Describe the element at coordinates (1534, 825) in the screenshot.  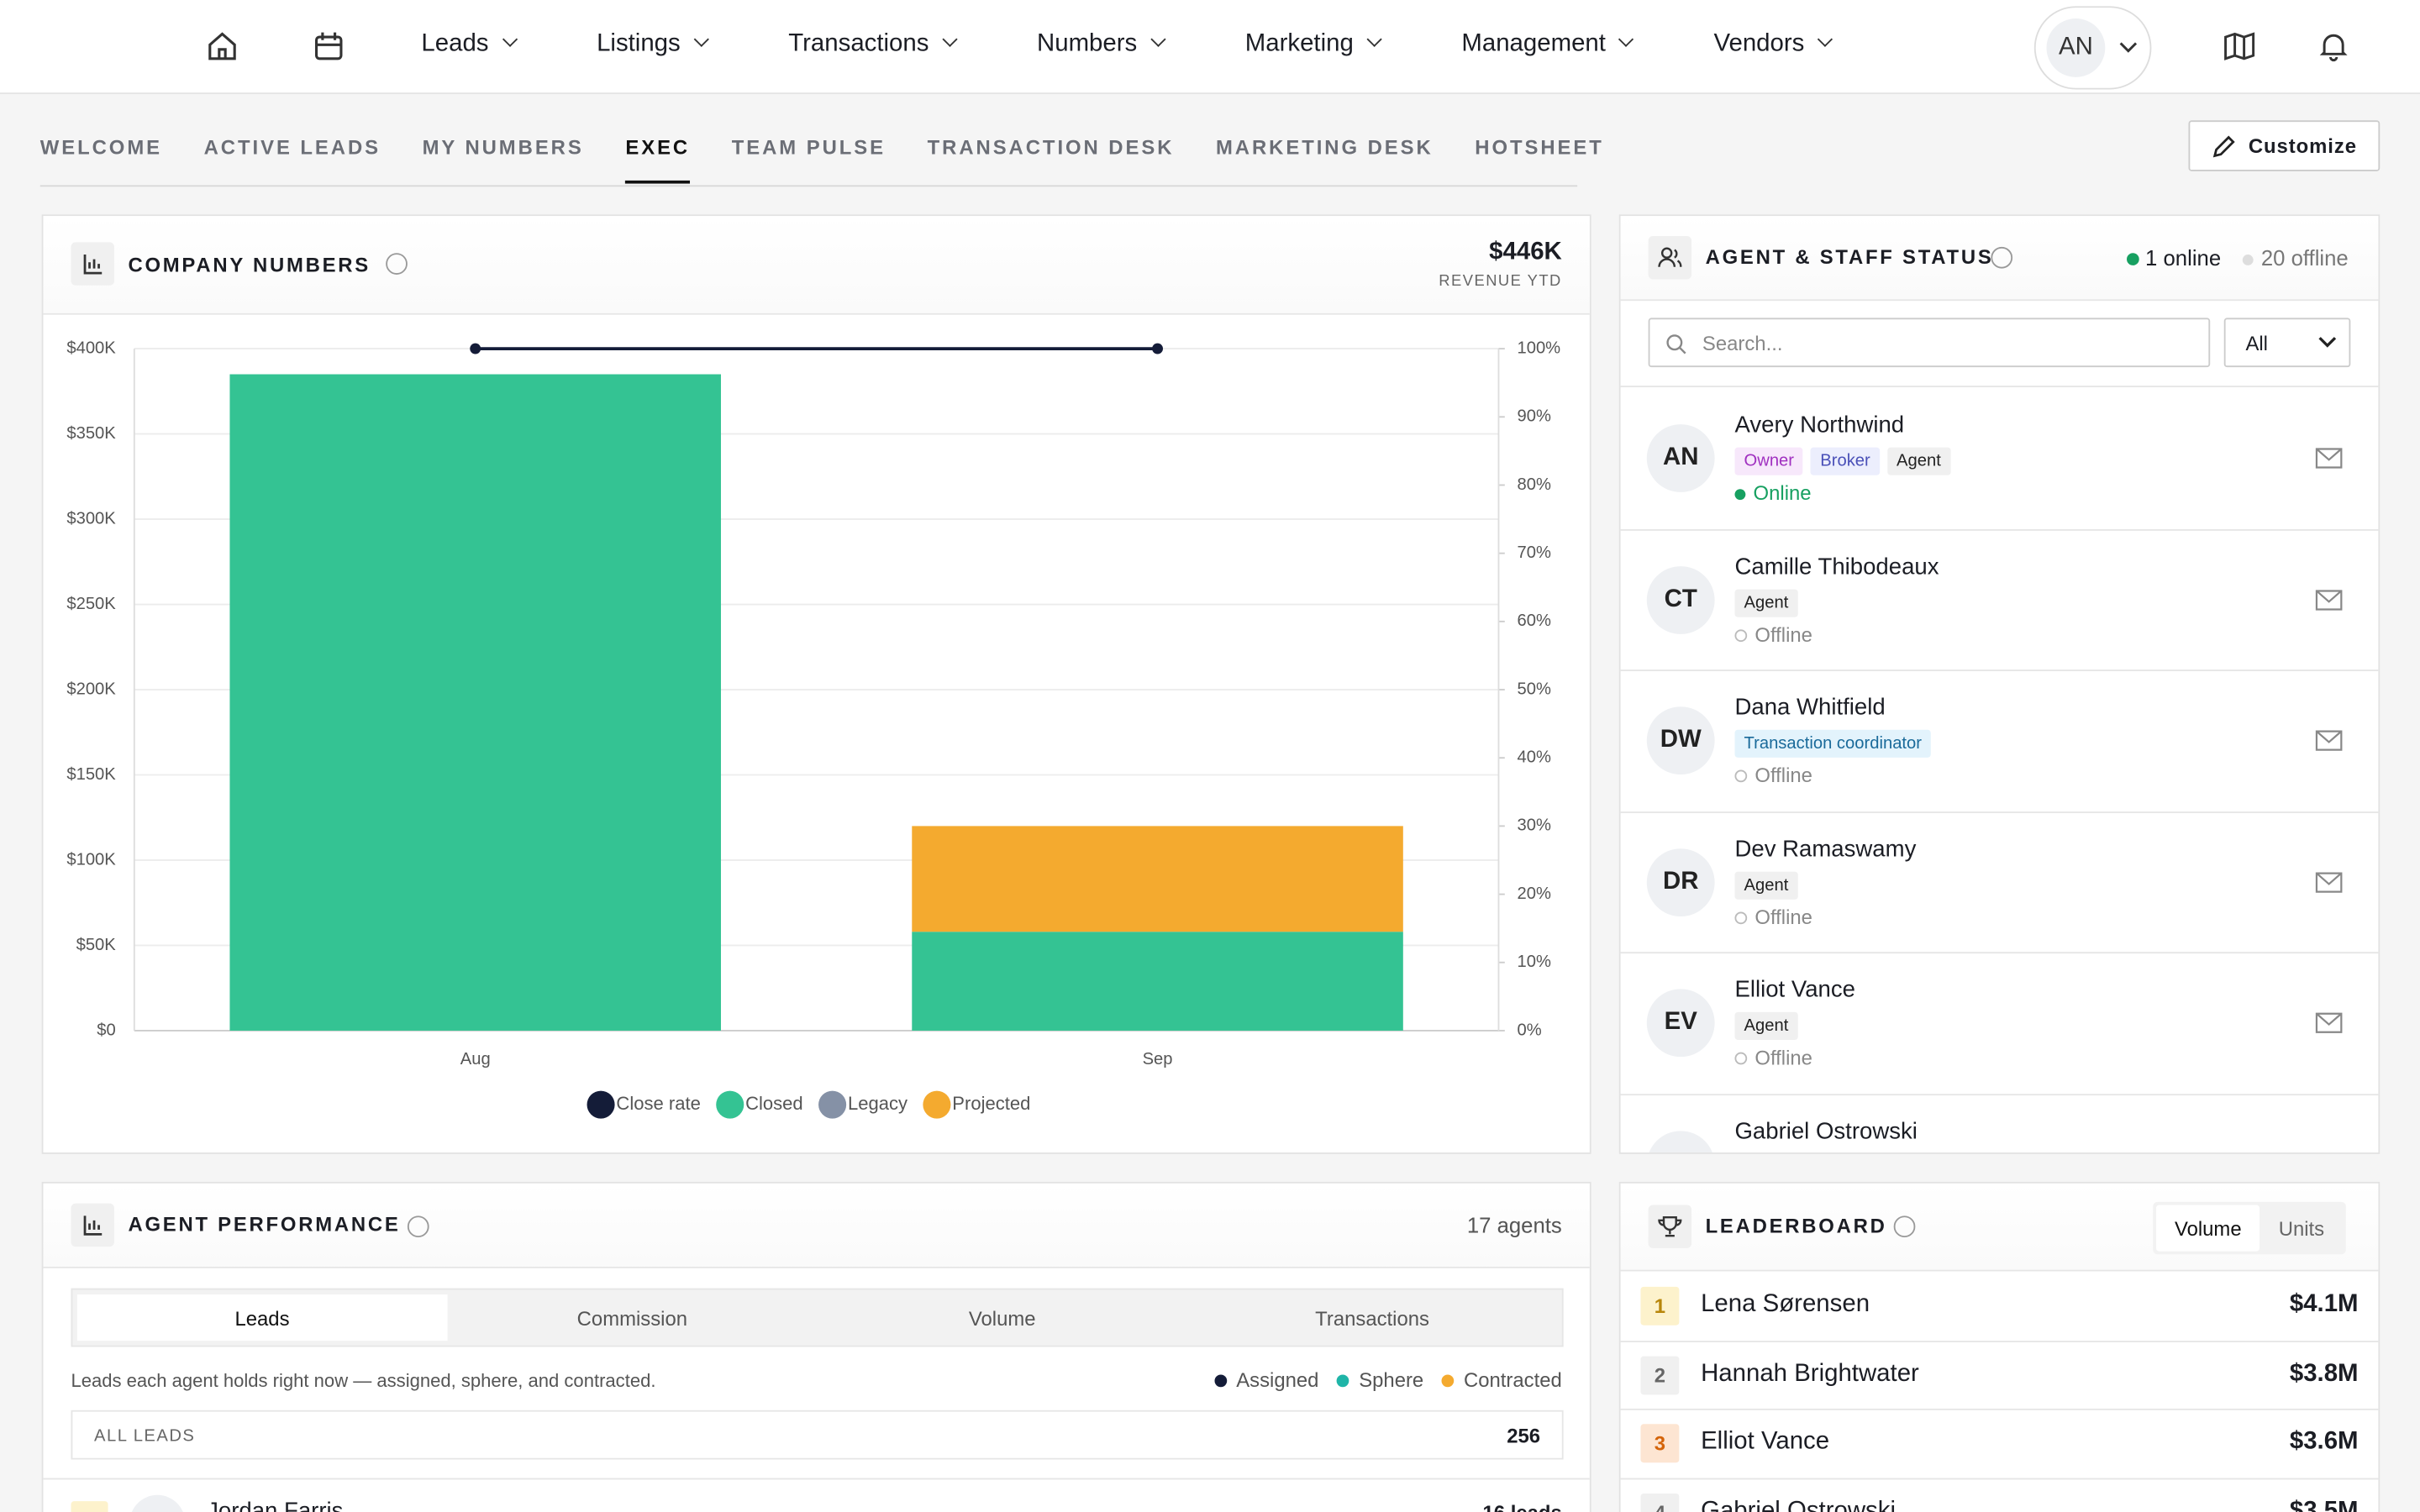
I see `y2-tick-label: 30%` at that location.